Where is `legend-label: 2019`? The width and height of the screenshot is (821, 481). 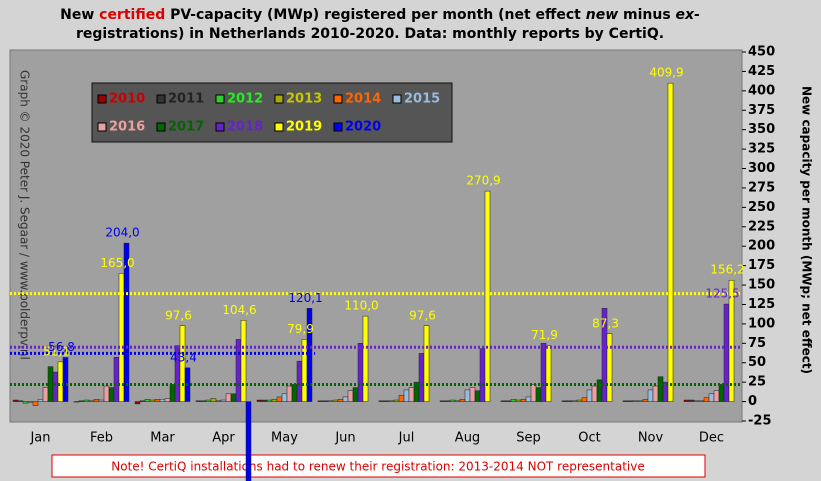
legend-label: 2019 is located at coordinates (304, 127).